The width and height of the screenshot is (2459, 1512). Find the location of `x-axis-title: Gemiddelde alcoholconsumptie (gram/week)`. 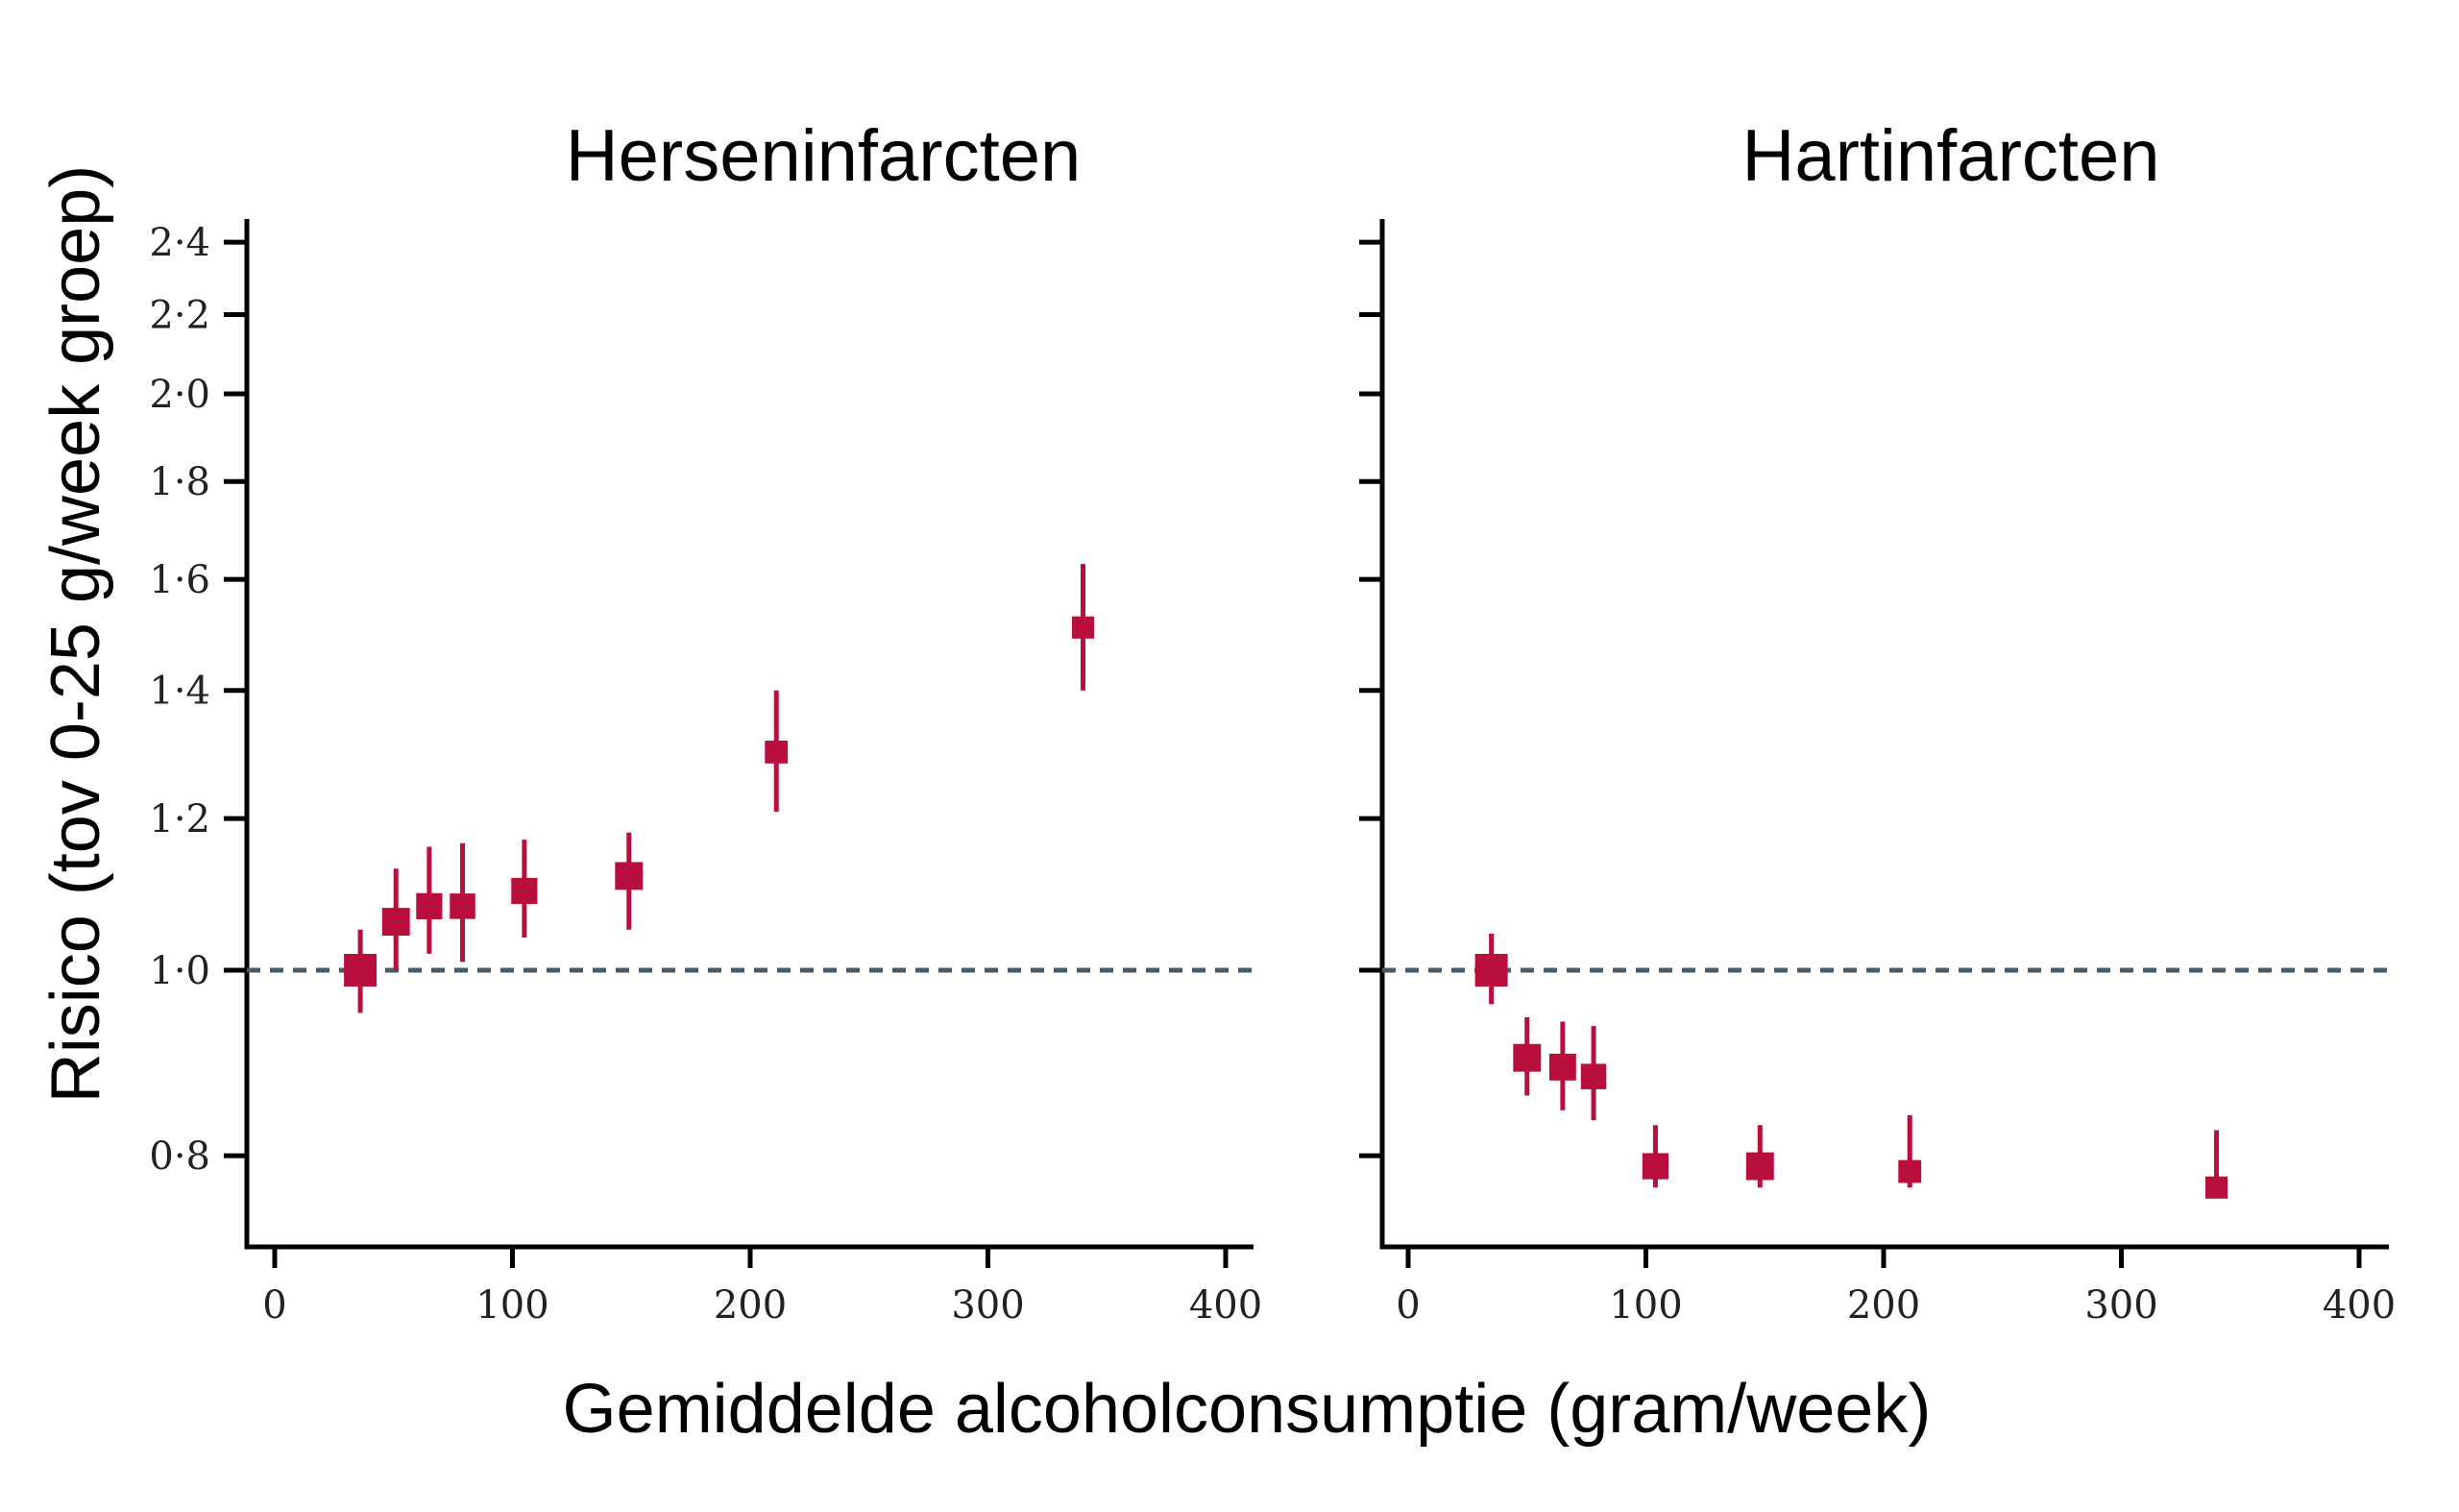

x-axis-title: Gemiddelde alcoholconsumptie (gram/week) is located at coordinates (1247, 1409).